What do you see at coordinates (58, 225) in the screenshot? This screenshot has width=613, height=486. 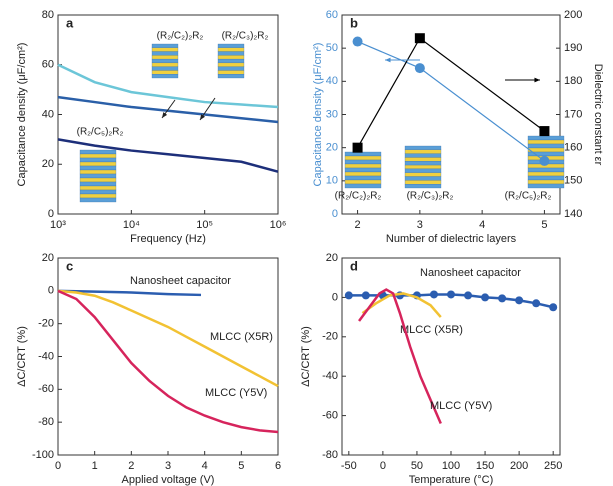 I see `x-tick-label: 10³` at bounding box center [58, 225].